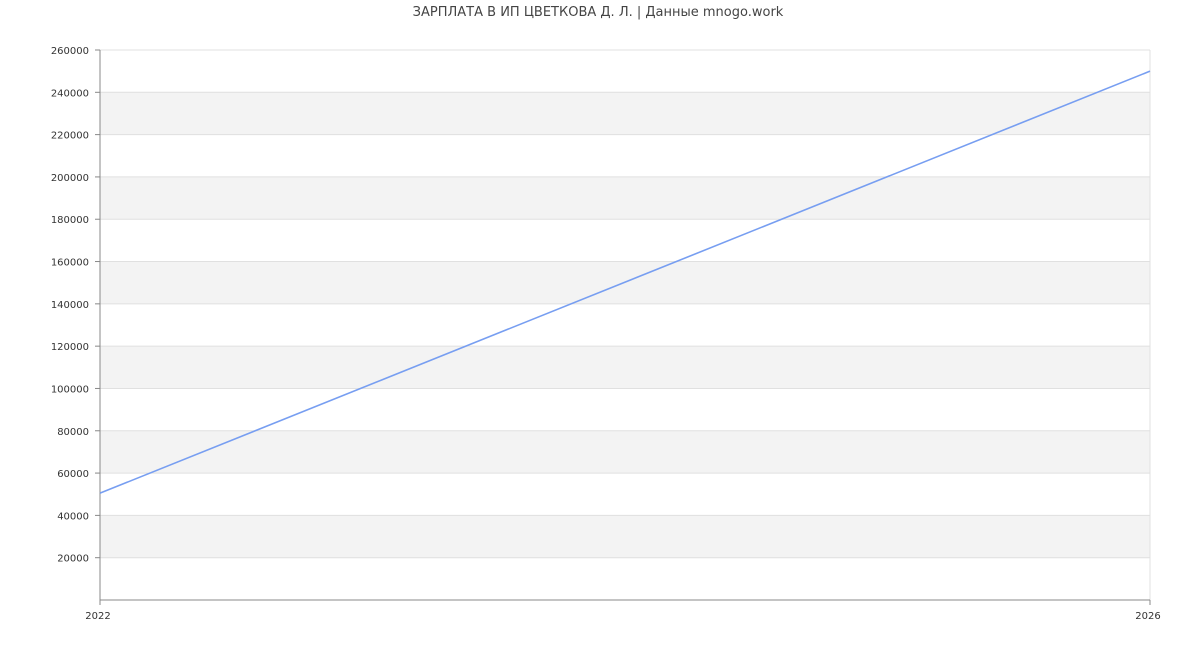  Describe the element at coordinates (70, 178) in the screenshot. I see `y-tick-label: 200000` at that location.